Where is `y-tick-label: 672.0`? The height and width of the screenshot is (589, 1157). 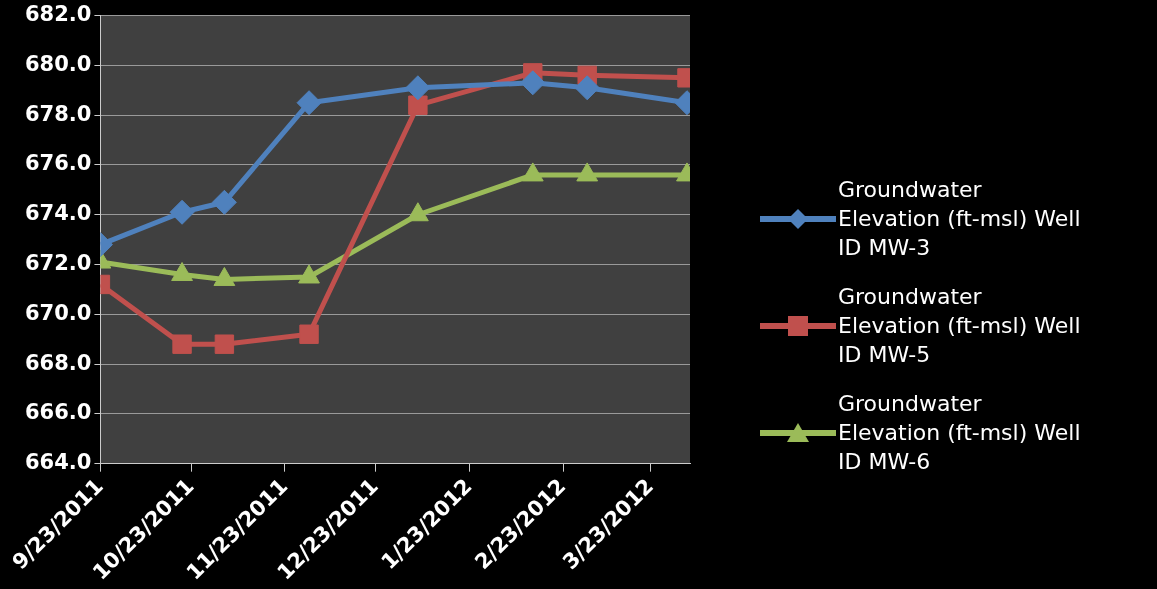
y-tick-label: 672.0 is located at coordinates (58, 262).